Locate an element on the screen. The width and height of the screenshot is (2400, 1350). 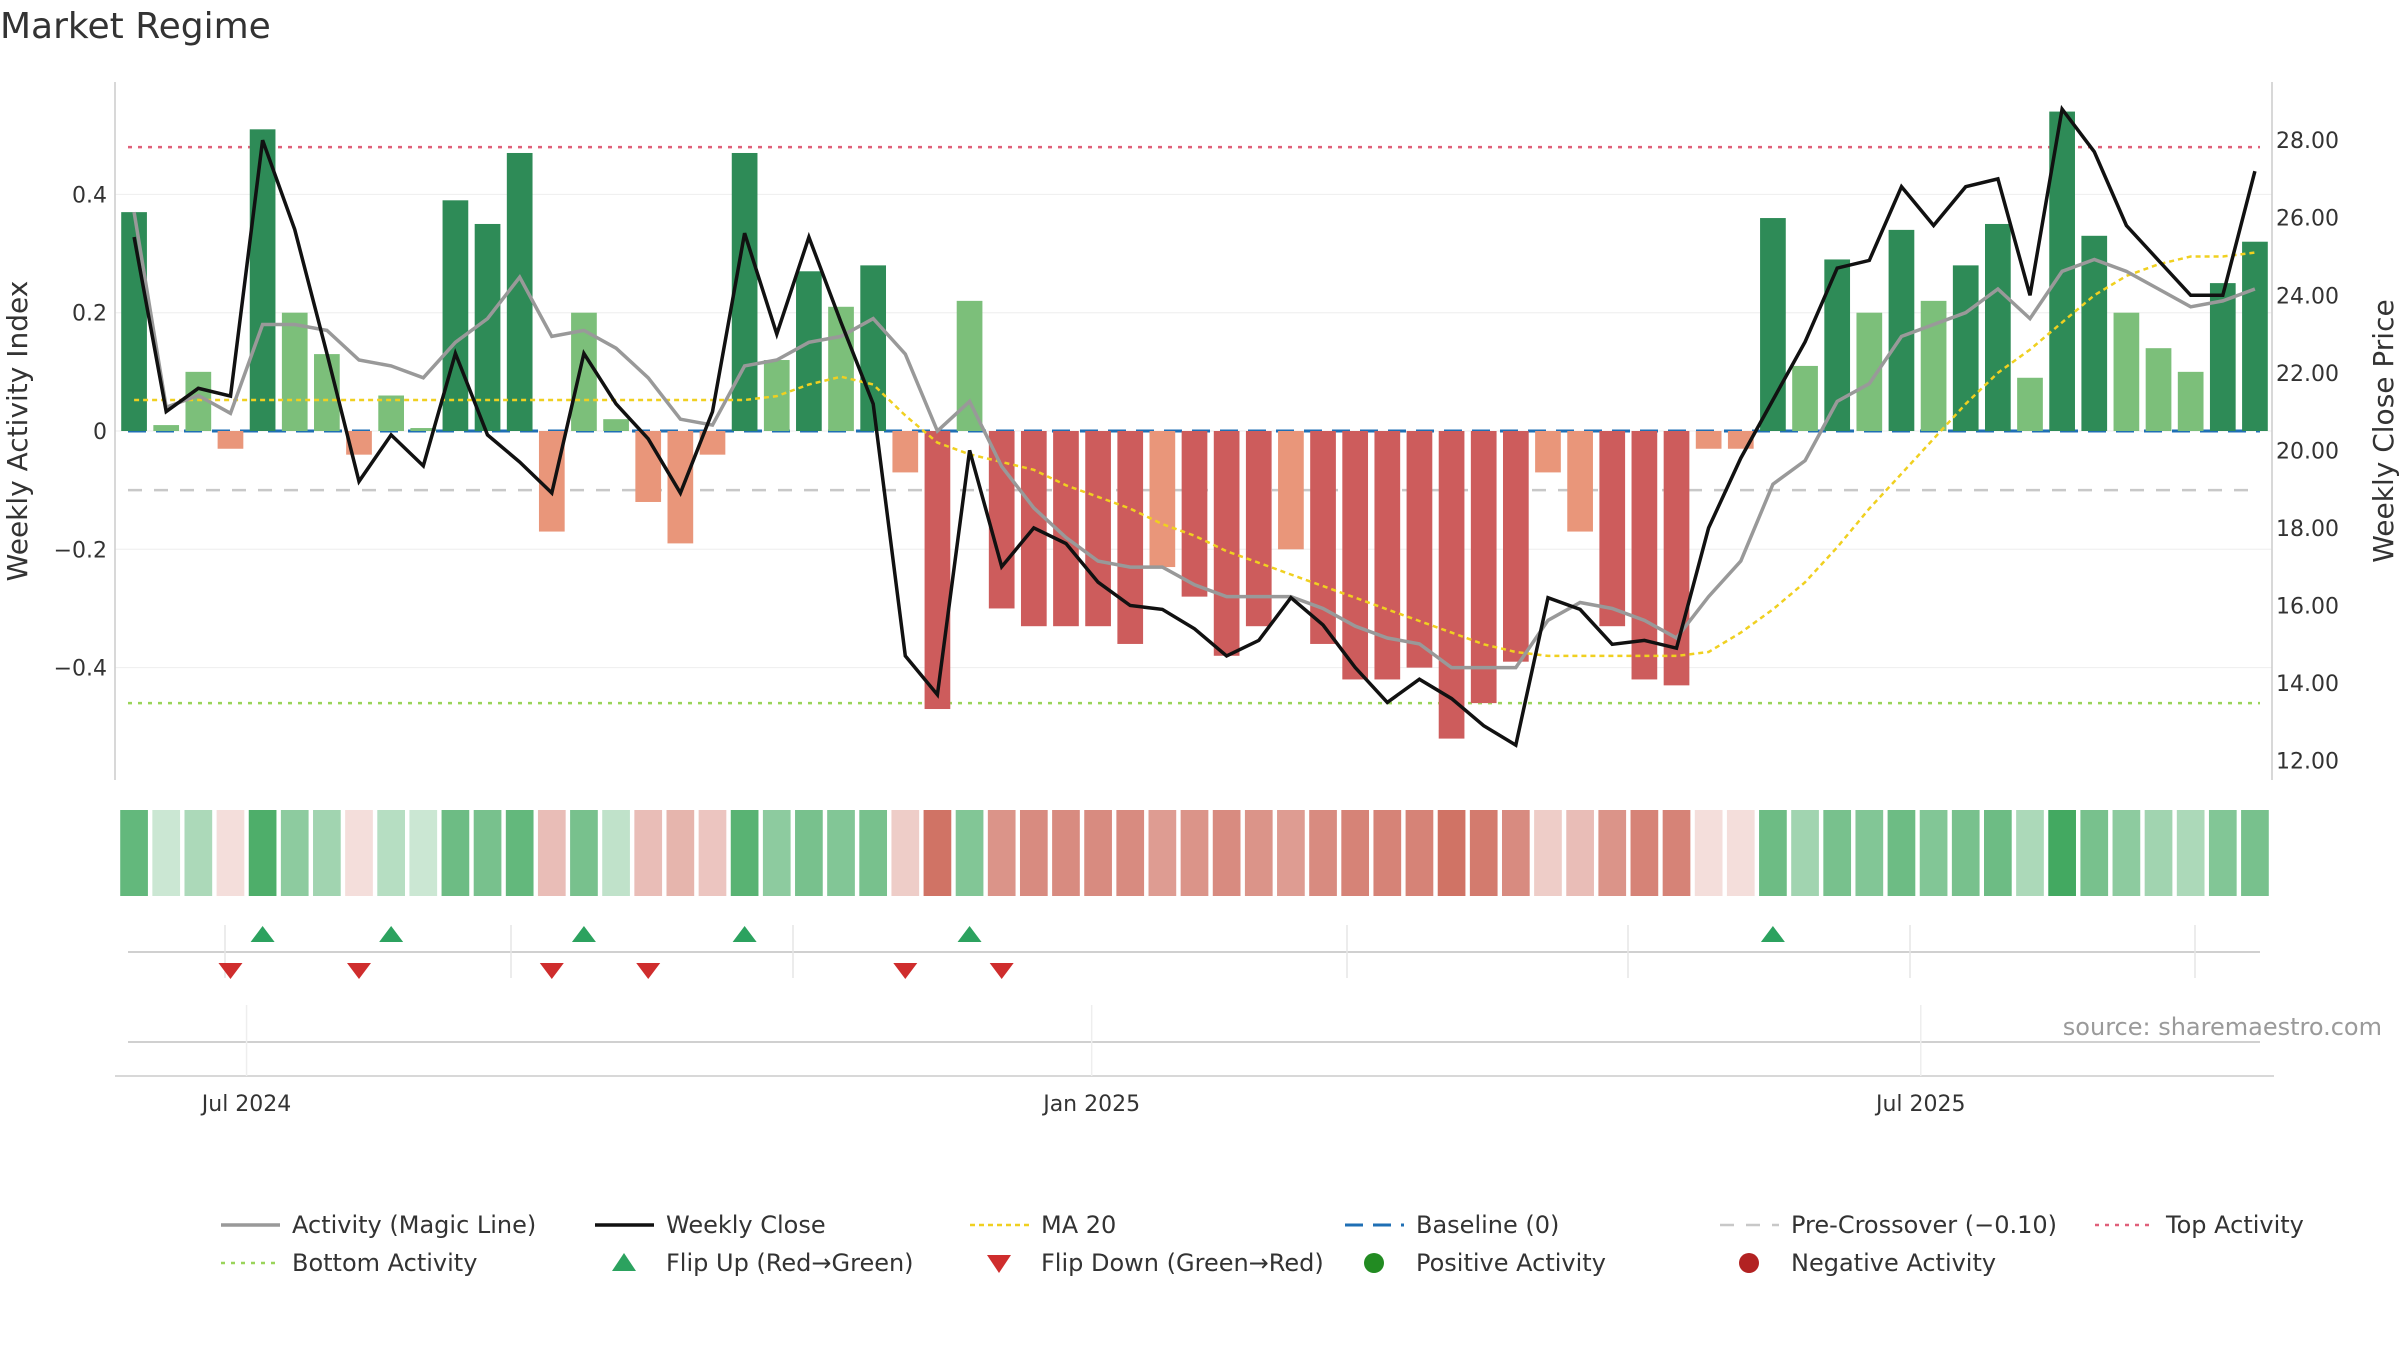
legend-label: Activity (Magic Line) is located at coordinates (414, 1225).